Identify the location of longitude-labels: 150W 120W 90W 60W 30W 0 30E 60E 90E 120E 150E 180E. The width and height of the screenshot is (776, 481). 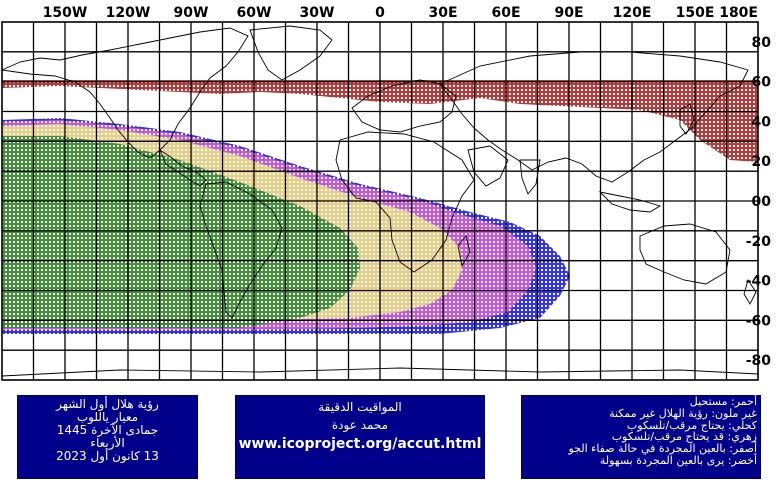
(400, 13).